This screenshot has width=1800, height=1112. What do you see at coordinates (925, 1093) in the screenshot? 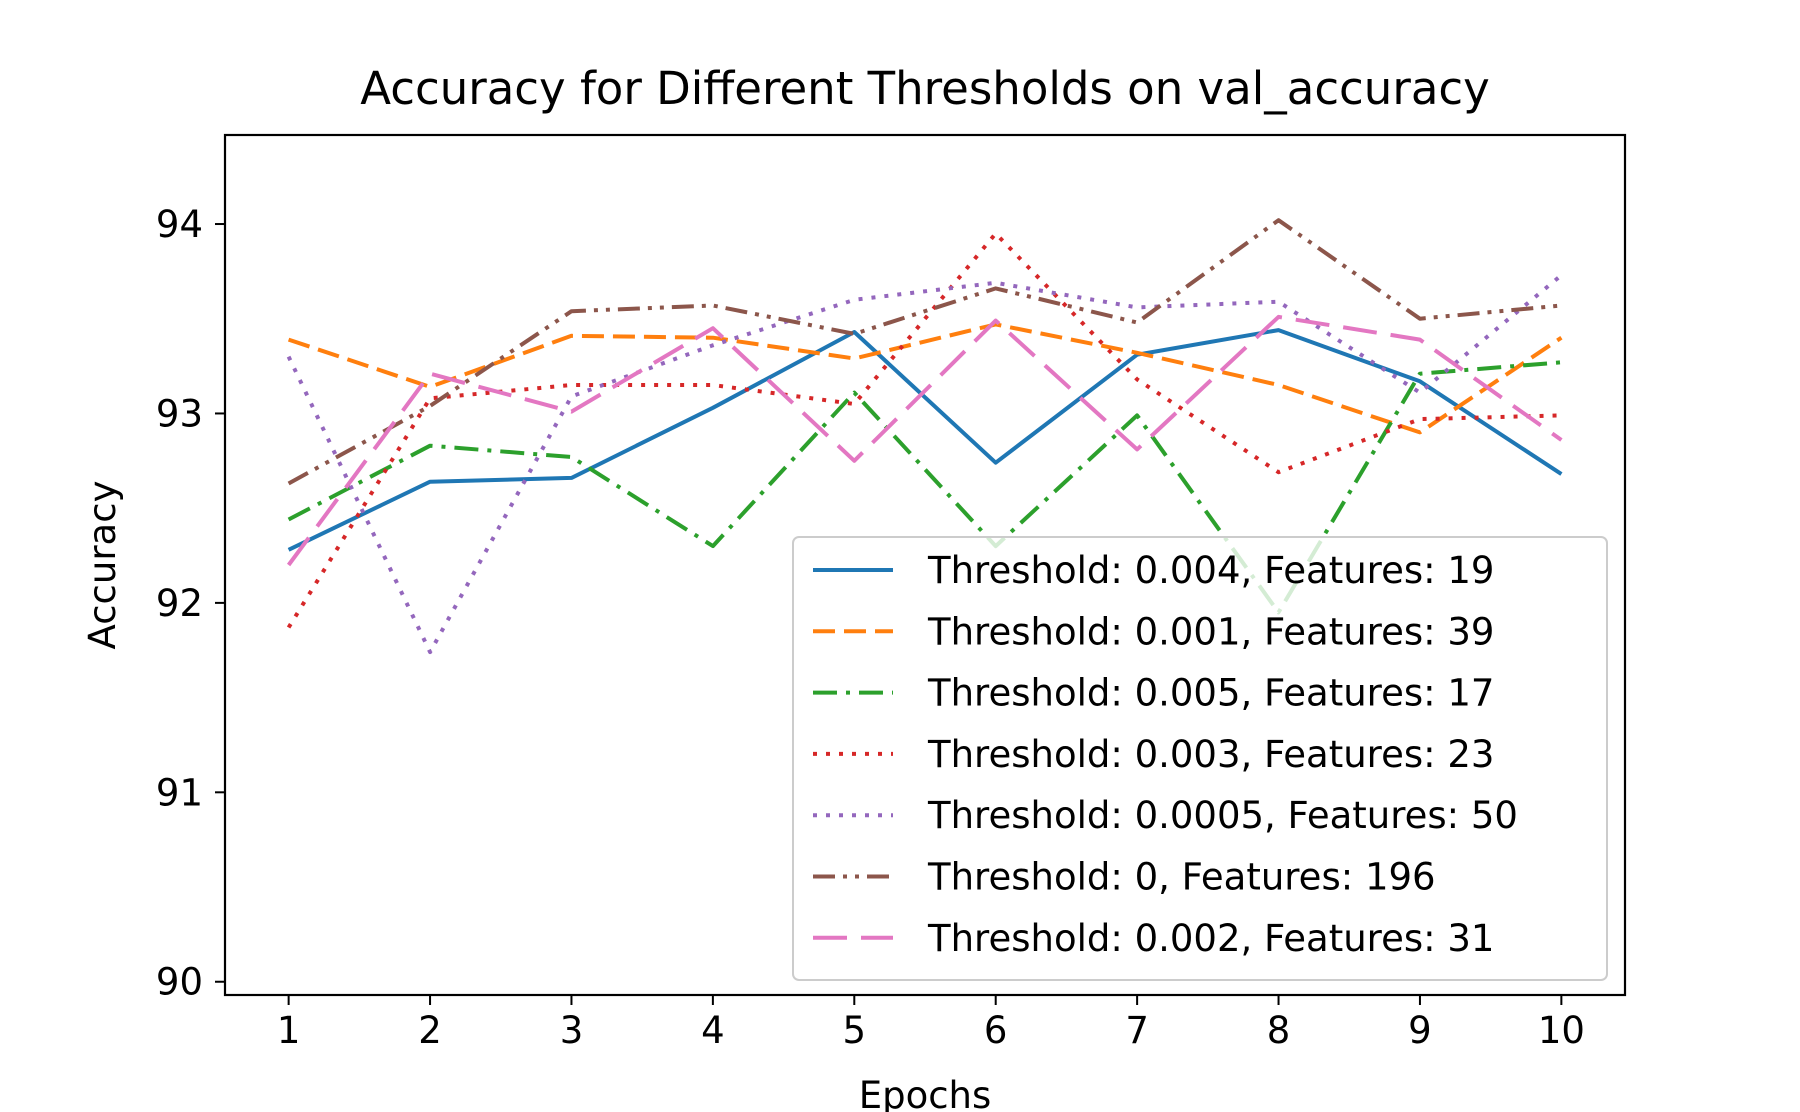
I see `x-axis-label: Epochs` at bounding box center [925, 1093].